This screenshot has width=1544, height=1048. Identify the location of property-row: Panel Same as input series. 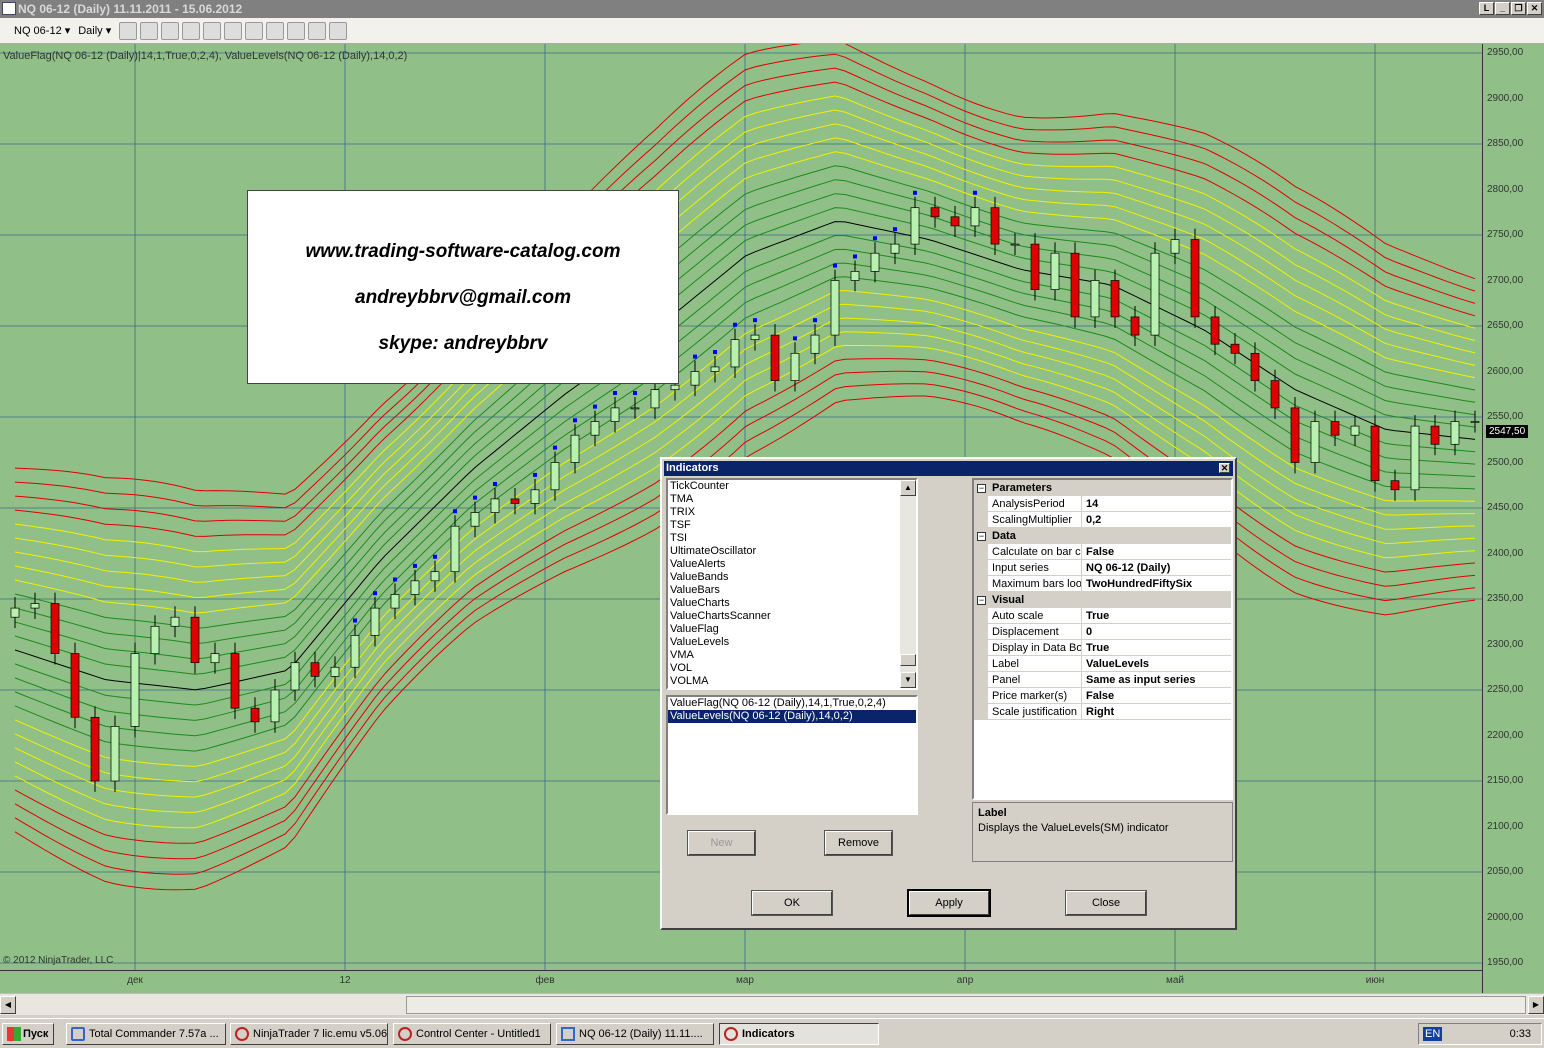
(1102, 680).